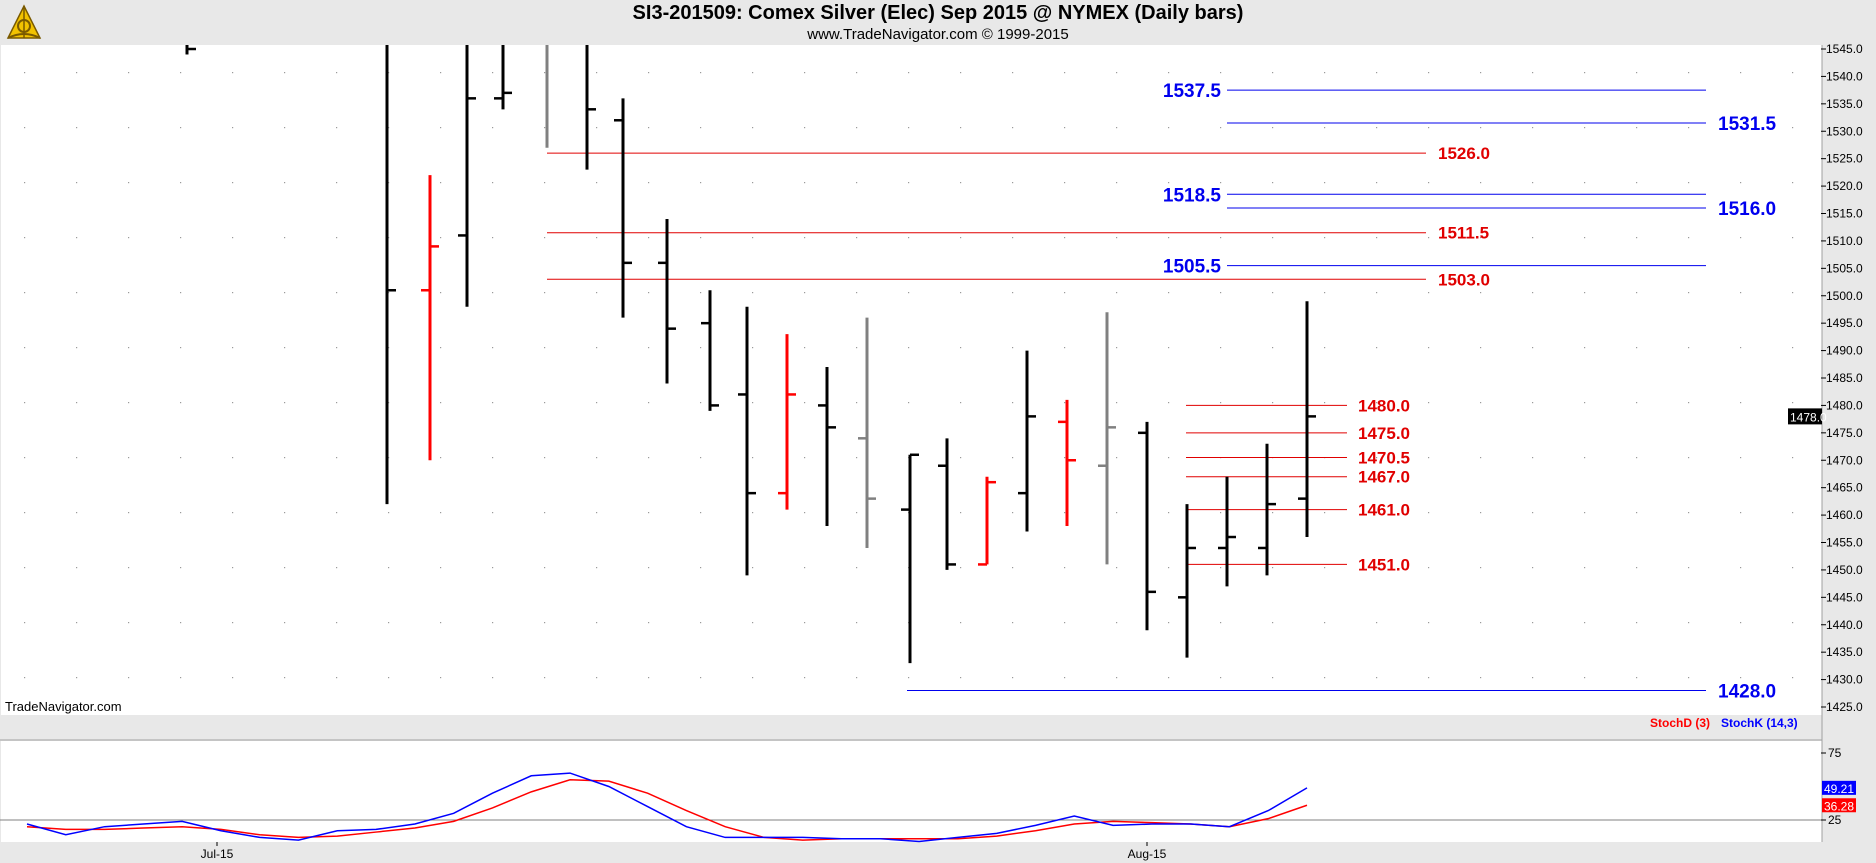 The width and height of the screenshot is (1876, 863). Describe the element at coordinates (1844, 543) in the screenshot. I see `price-tick-label: 1455.0` at that location.